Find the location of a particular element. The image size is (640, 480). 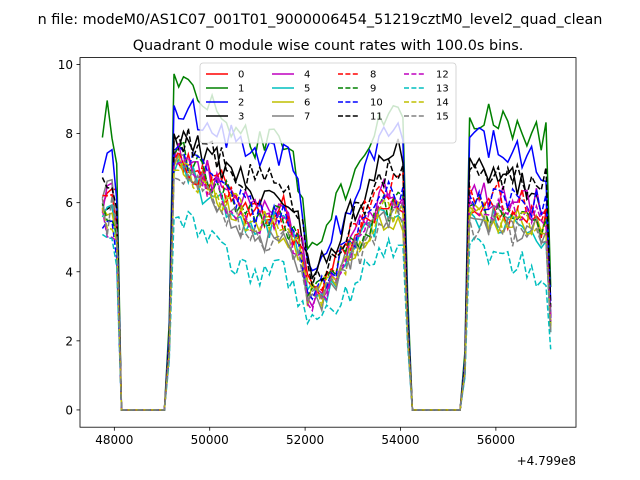

legend-box is located at coordinates (328, 103).